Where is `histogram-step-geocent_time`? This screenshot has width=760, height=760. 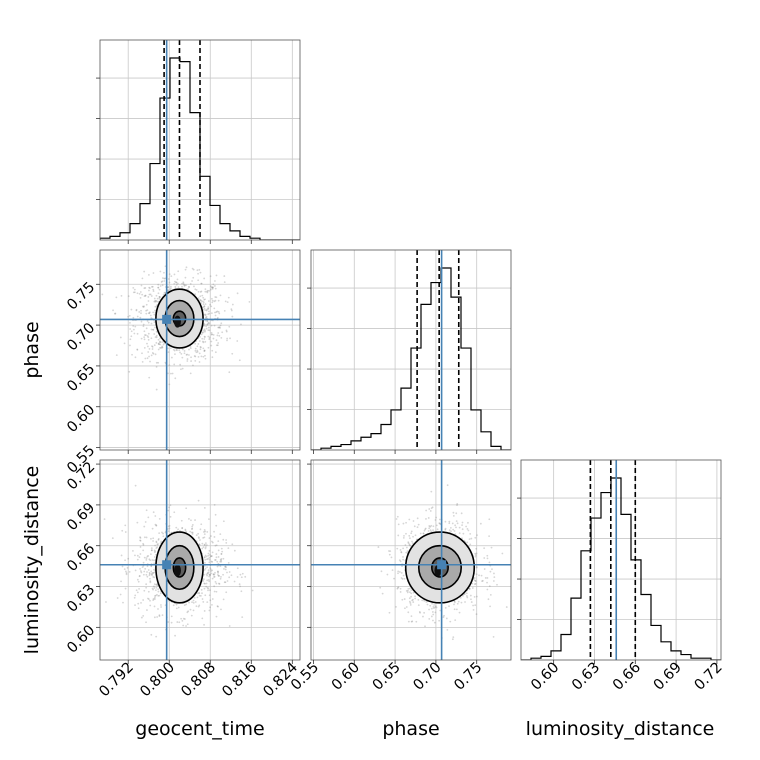
histogram-step-geocent_time is located at coordinates (200, 148).